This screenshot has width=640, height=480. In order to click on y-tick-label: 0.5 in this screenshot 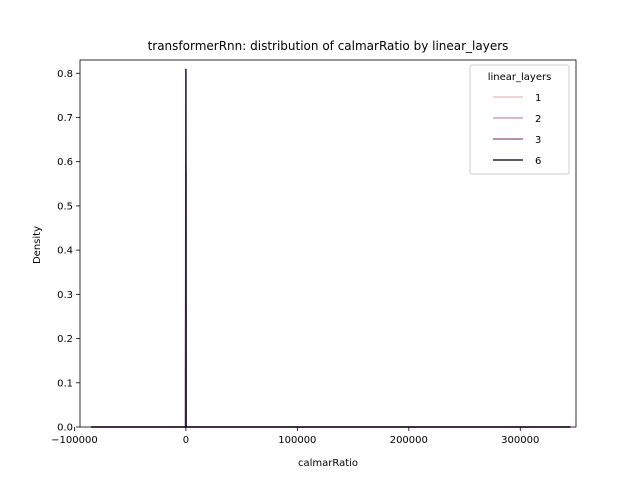, I will do `click(65, 206)`.